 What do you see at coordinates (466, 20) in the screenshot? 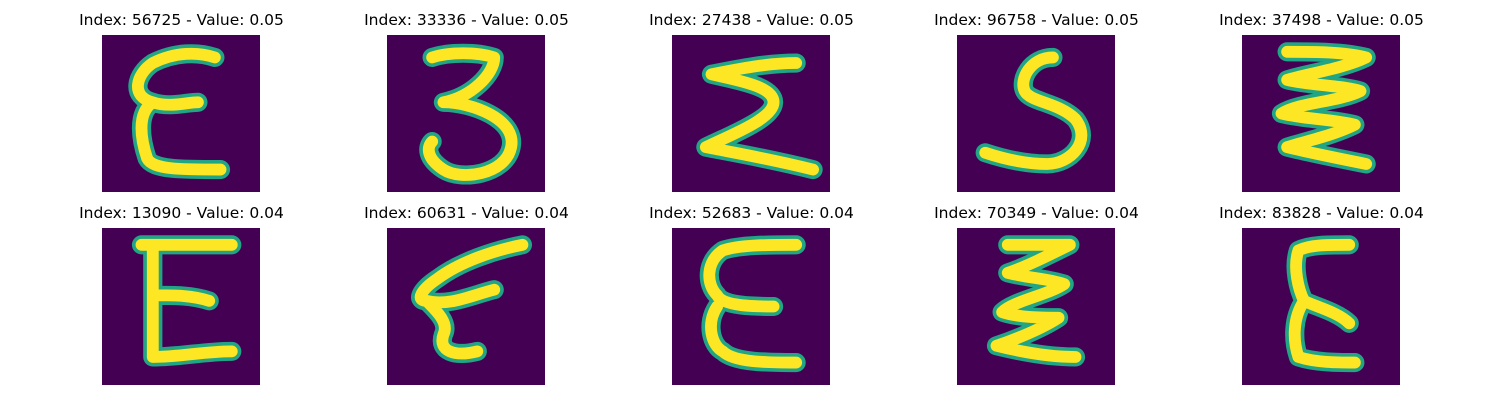
I see `panel-title: Index: 33336 - Value: 0.05` at bounding box center [466, 20].